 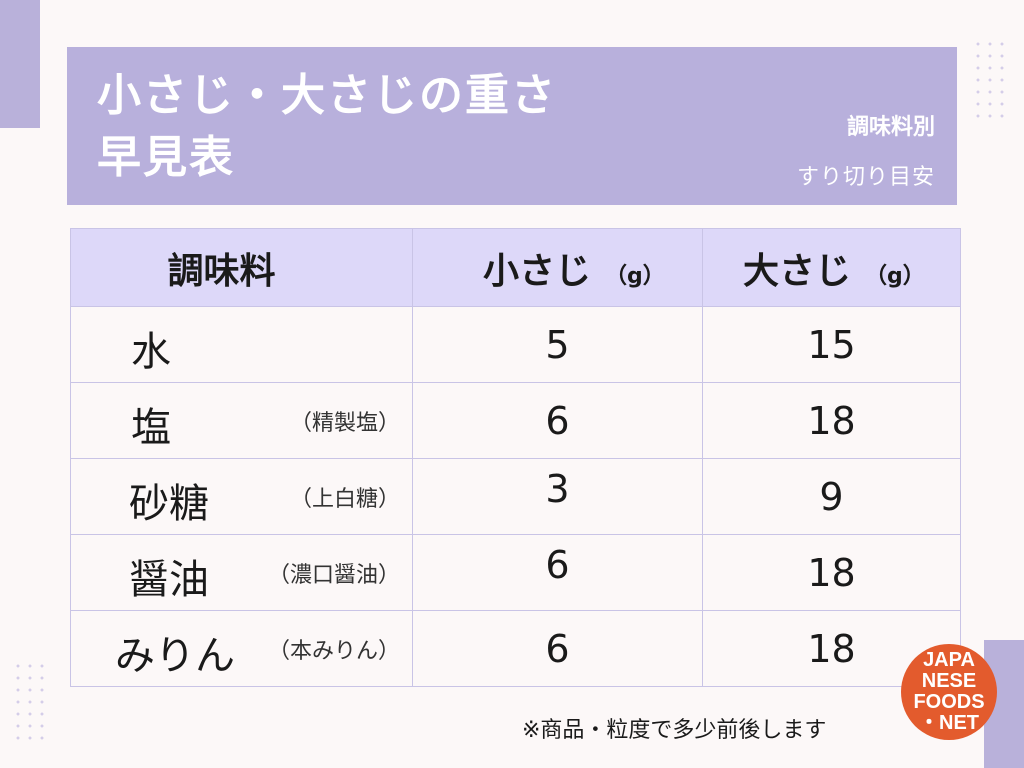 What do you see at coordinates (557, 344) in the screenshot?
I see `cell-teaspoon-grams: 5` at bounding box center [557, 344].